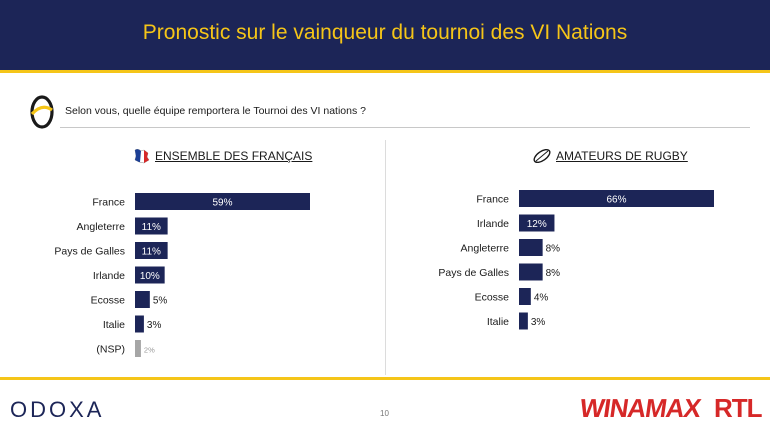 The image size is (770, 431). Describe the element at coordinates (738, 408) in the screenshot. I see `rtl-logo: RTL` at that location.